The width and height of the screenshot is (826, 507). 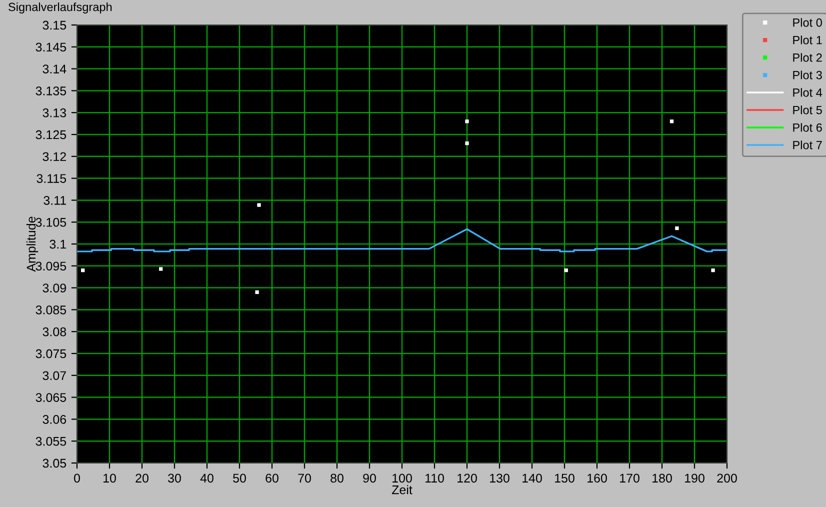 I want to click on line-series, so click(x=402, y=240).